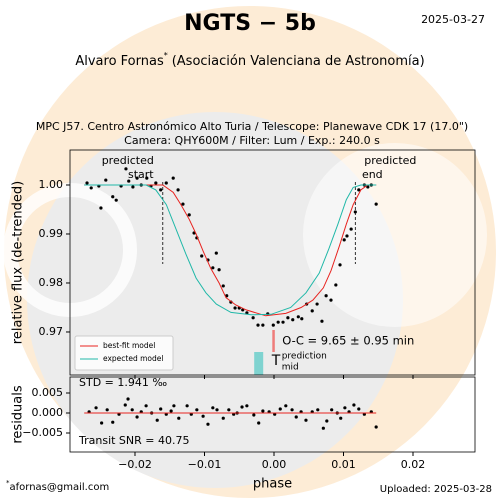 The width and height of the screenshot is (500, 500). Describe the element at coordinates (135, 464) in the screenshot. I see `x-tick-label: −0.02` at that location.